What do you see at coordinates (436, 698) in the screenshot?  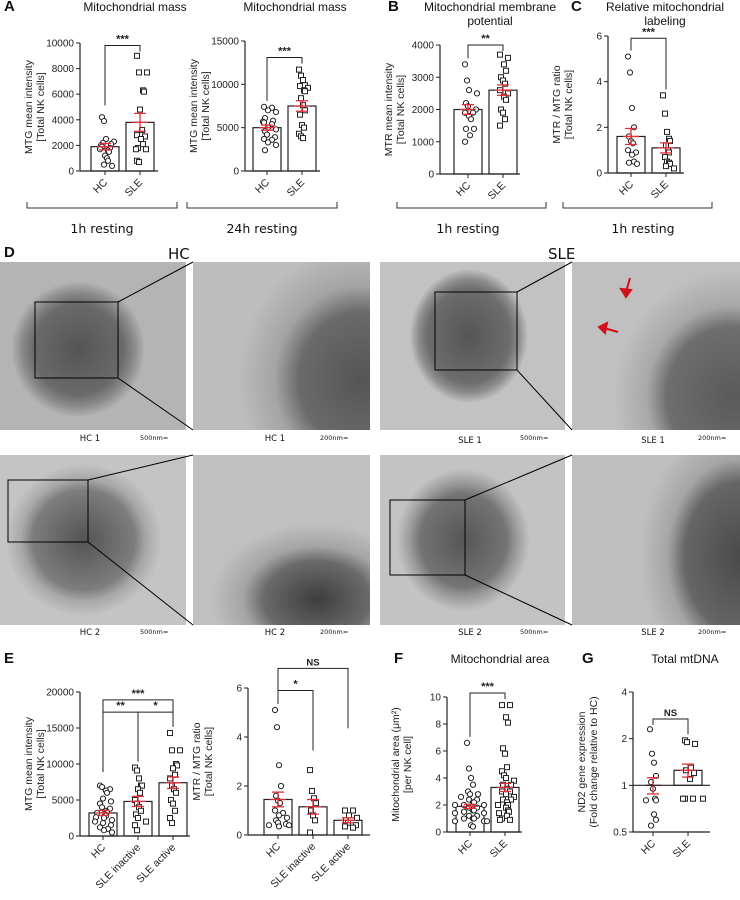 I see `y-tick-label: 10` at bounding box center [436, 698].